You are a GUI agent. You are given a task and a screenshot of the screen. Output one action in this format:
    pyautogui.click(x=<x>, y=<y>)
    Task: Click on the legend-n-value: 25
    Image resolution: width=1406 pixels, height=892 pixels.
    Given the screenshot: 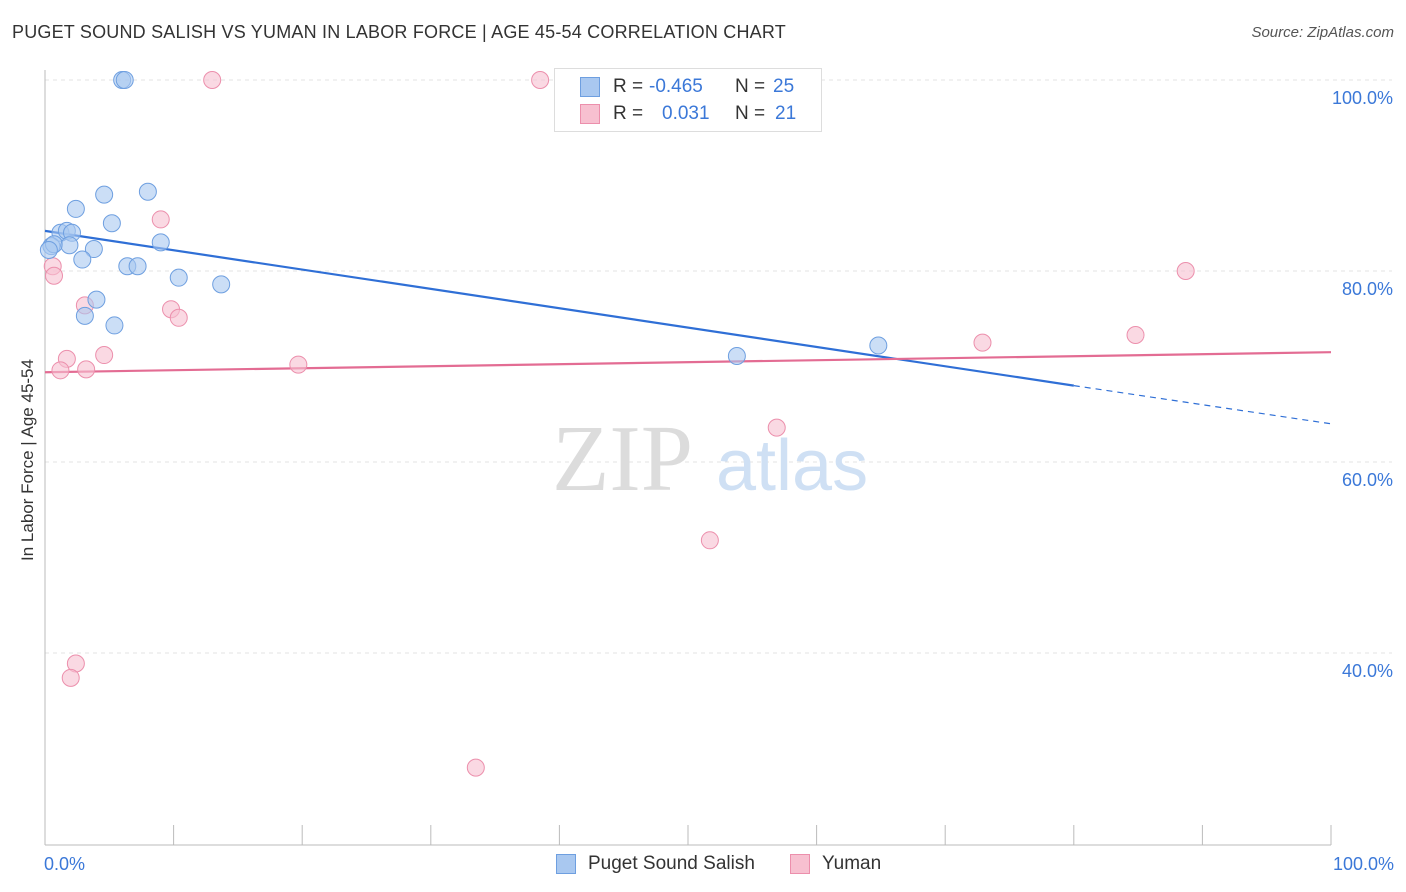 What is the action you would take?
    pyautogui.click(x=784, y=86)
    